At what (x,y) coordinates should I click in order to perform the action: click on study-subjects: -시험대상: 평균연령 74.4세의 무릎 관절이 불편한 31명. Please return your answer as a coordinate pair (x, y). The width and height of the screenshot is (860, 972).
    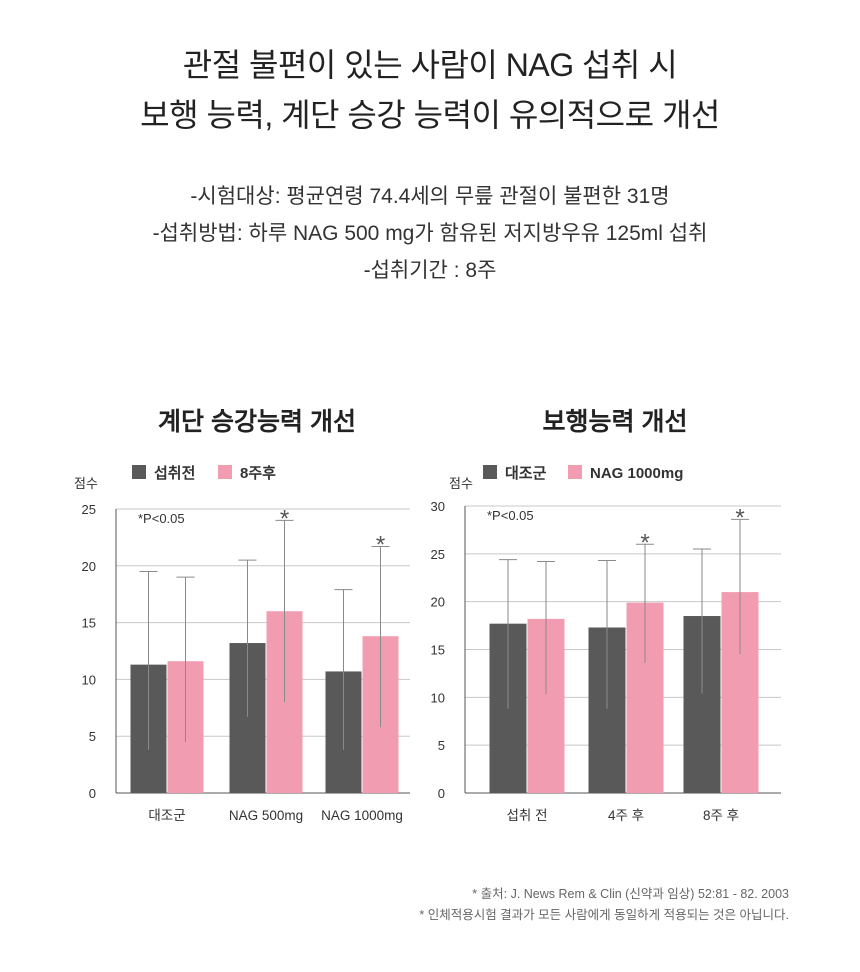
    Looking at the image, I should click on (430, 196).